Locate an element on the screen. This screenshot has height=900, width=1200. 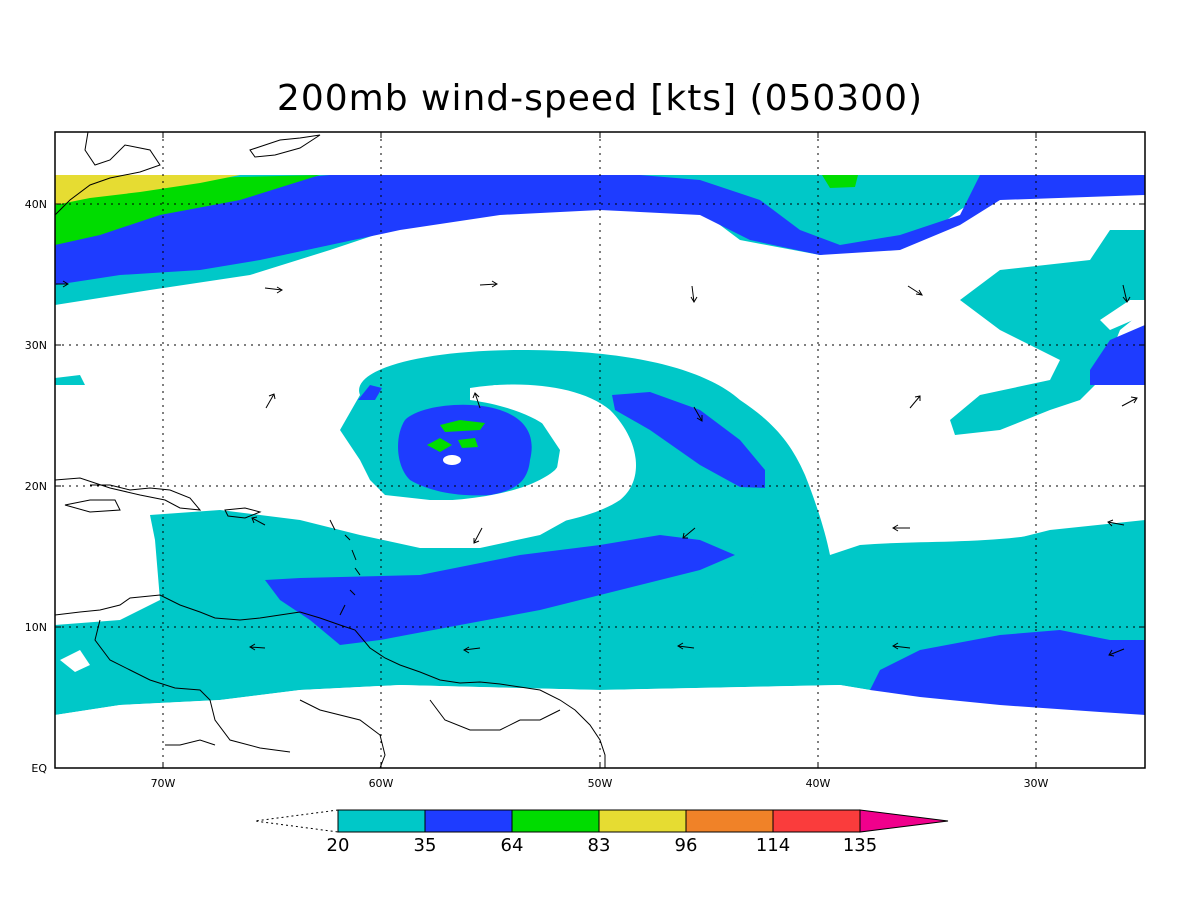
colorbar: 20 35 64 83 96 114 135 is located at coordinates (601, 832).